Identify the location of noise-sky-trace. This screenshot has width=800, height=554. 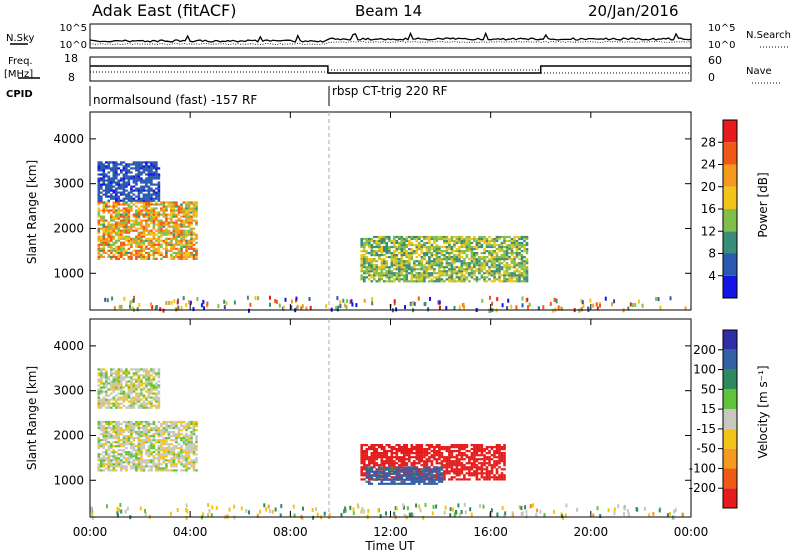
(390, 37).